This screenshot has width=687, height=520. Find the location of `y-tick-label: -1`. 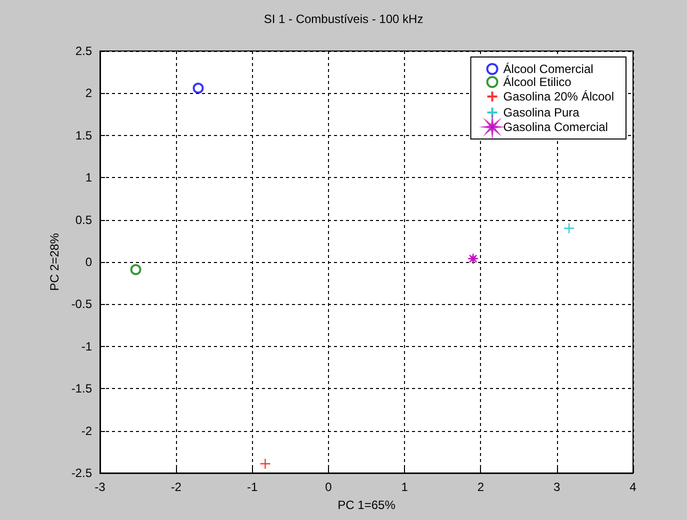

y-tick-label: -1 is located at coordinates (86, 346).